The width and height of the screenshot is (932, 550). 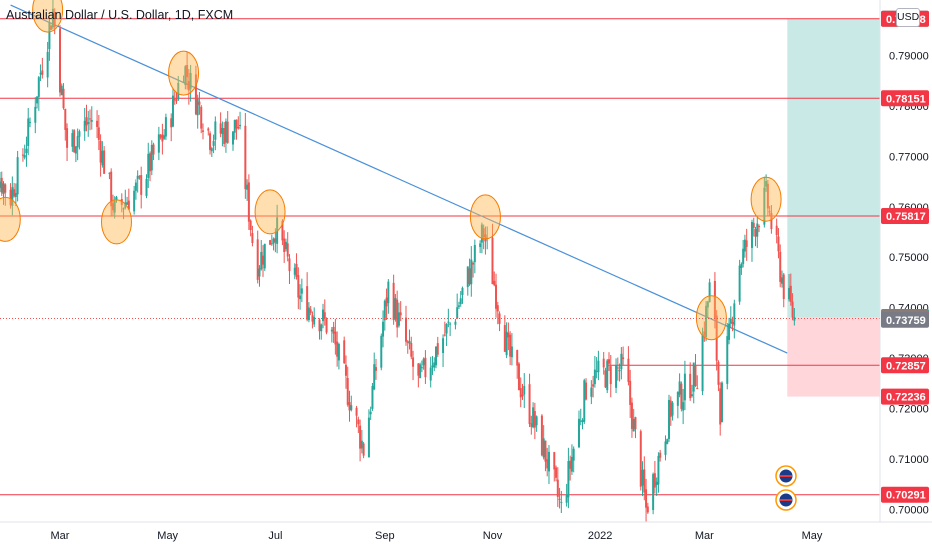 I want to click on price-tag-label: 0.73759, so click(x=906, y=321).